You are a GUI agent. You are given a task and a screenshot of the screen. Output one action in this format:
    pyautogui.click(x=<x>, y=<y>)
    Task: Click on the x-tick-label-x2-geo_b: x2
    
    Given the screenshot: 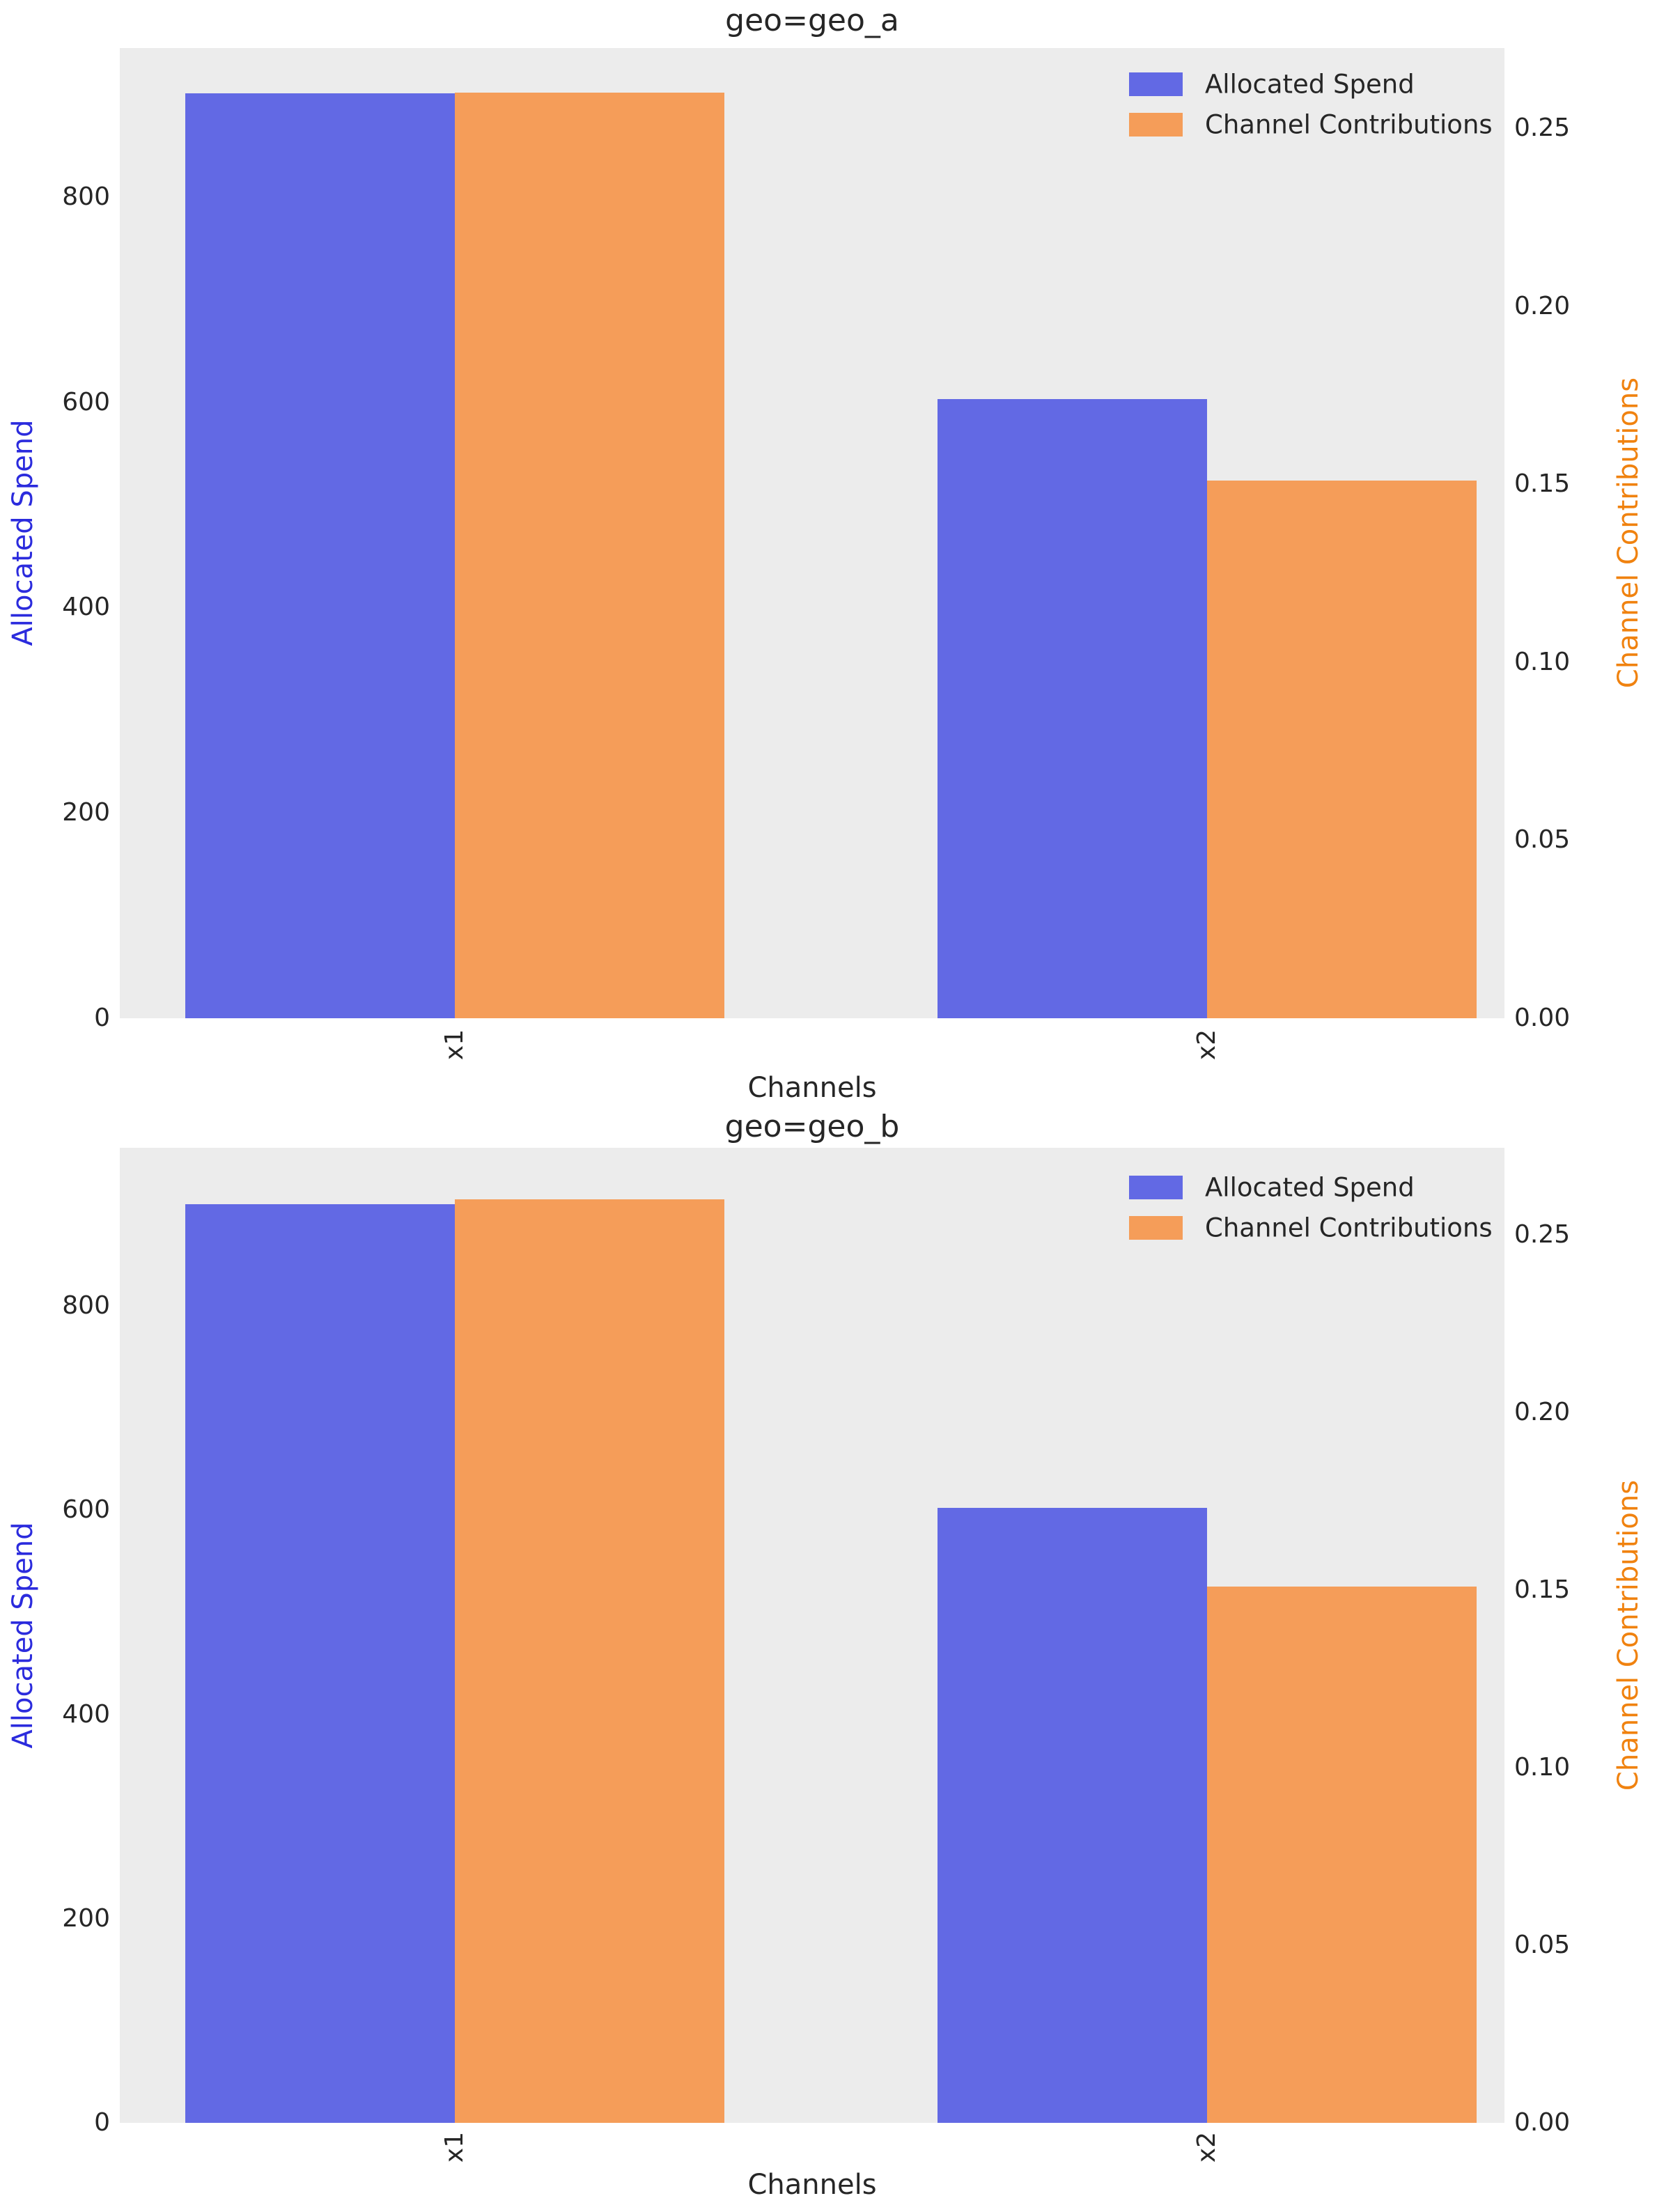 What is the action you would take?
    pyautogui.click(x=1206, y=2147)
    